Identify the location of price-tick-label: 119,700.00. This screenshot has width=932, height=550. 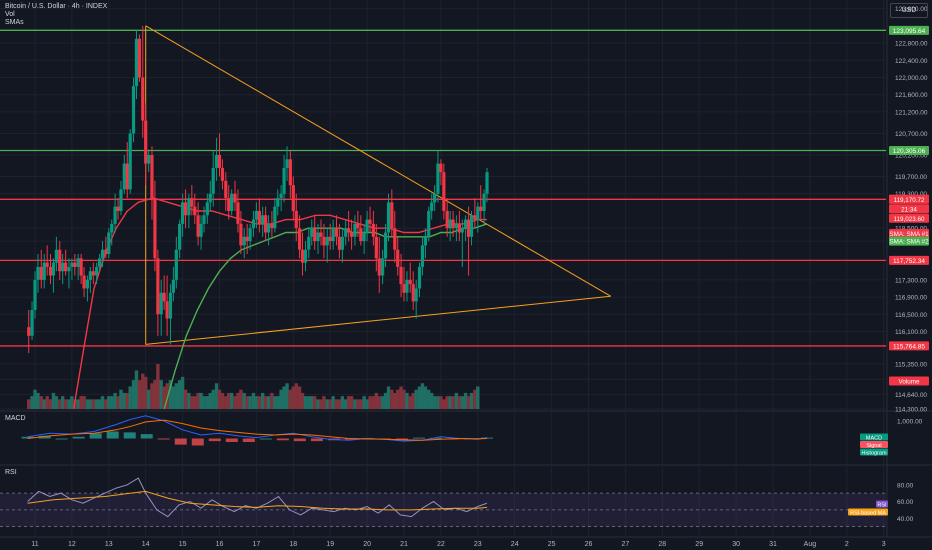
(911, 177).